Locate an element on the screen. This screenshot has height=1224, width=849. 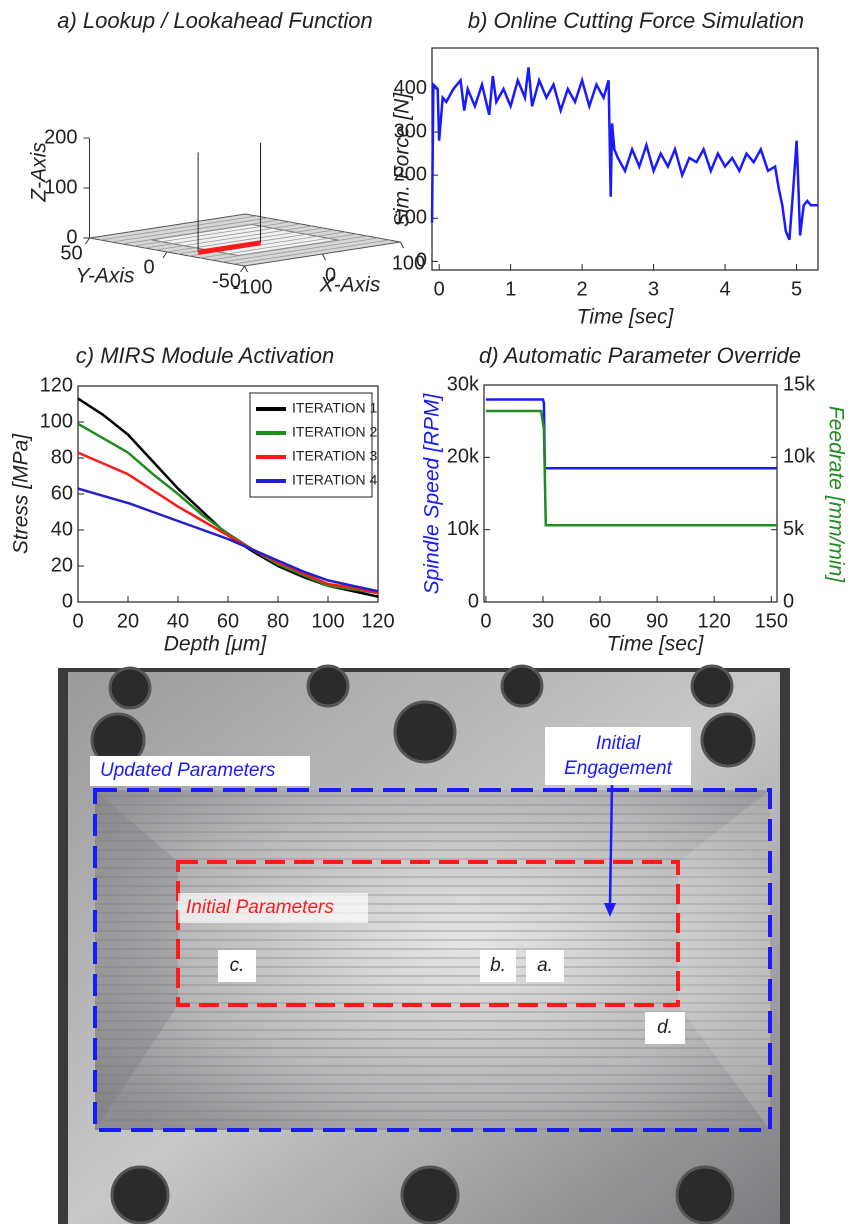
x-tick-label: 20 is located at coordinates (128, 621).